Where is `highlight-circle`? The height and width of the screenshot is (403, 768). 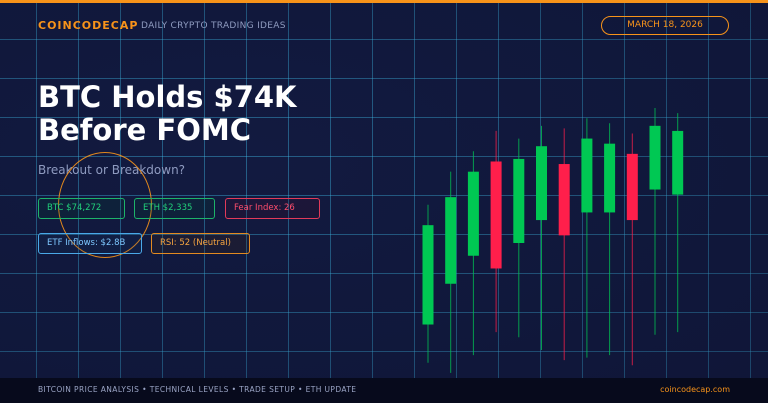
highlight-circle is located at coordinates (105, 205).